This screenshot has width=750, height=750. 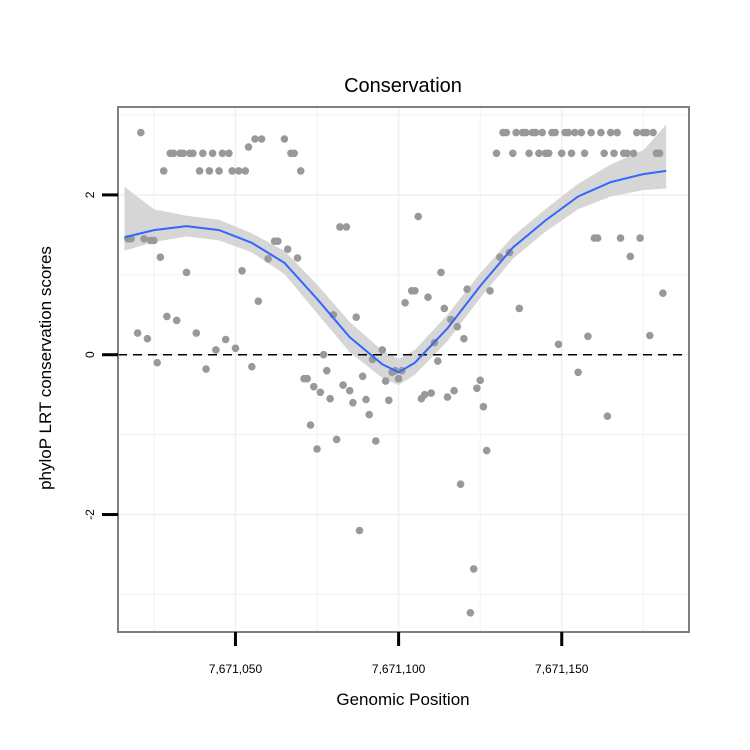 What do you see at coordinates (90, 354) in the screenshot?
I see `y-tick-label: 0` at bounding box center [90, 354].